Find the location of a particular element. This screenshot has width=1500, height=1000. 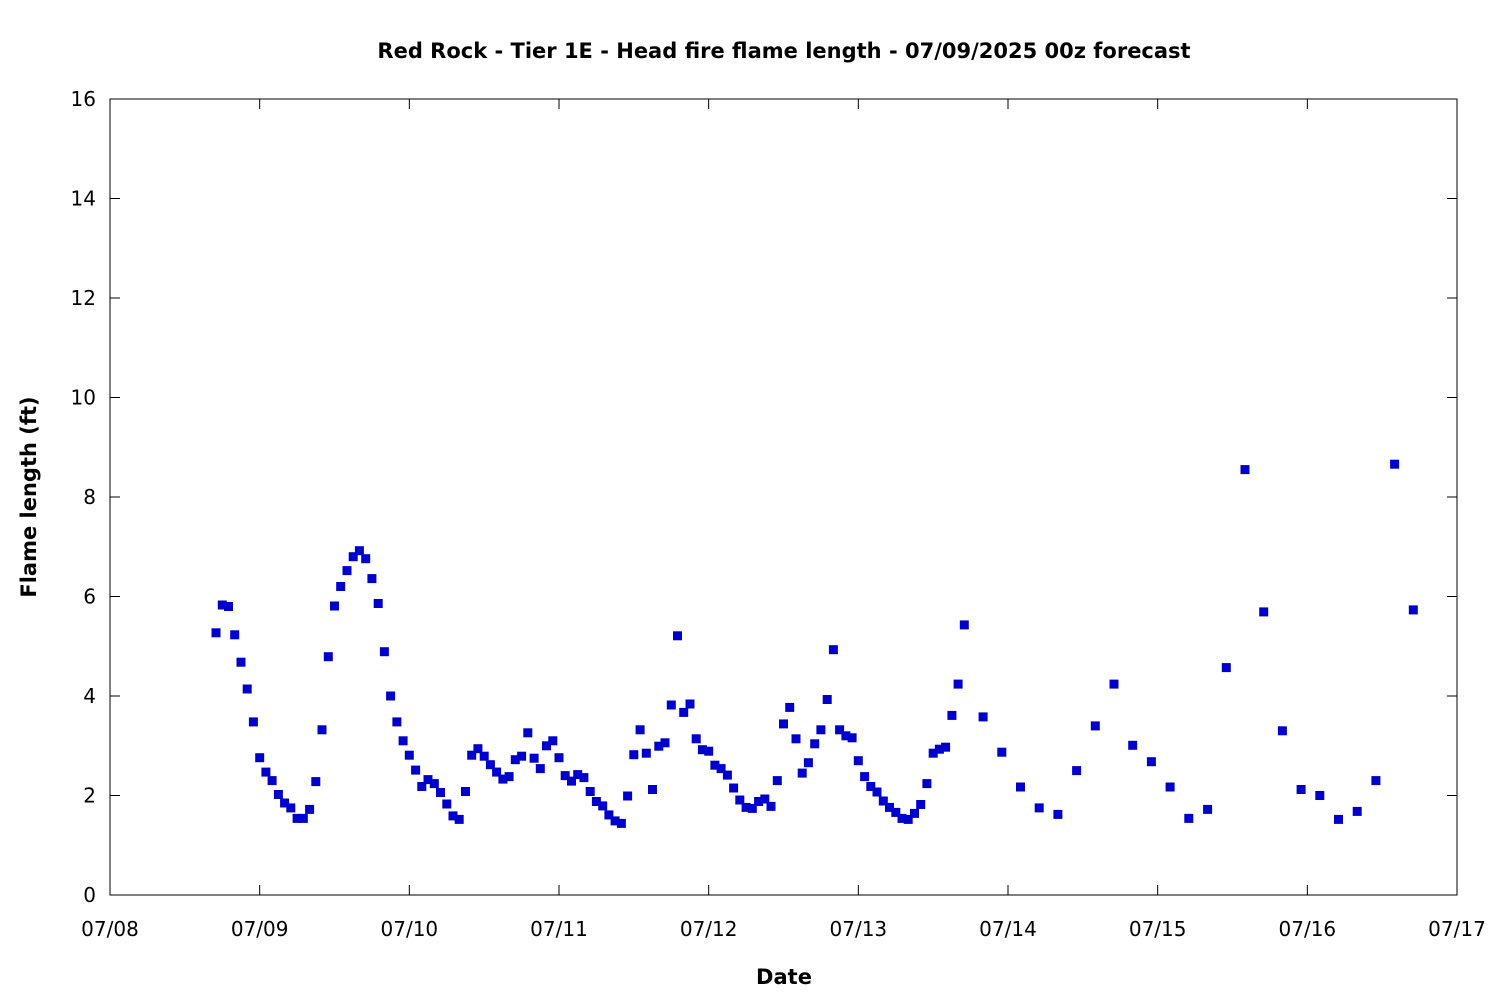

y-tick-label: 0 is located at coordinates (89, 895).